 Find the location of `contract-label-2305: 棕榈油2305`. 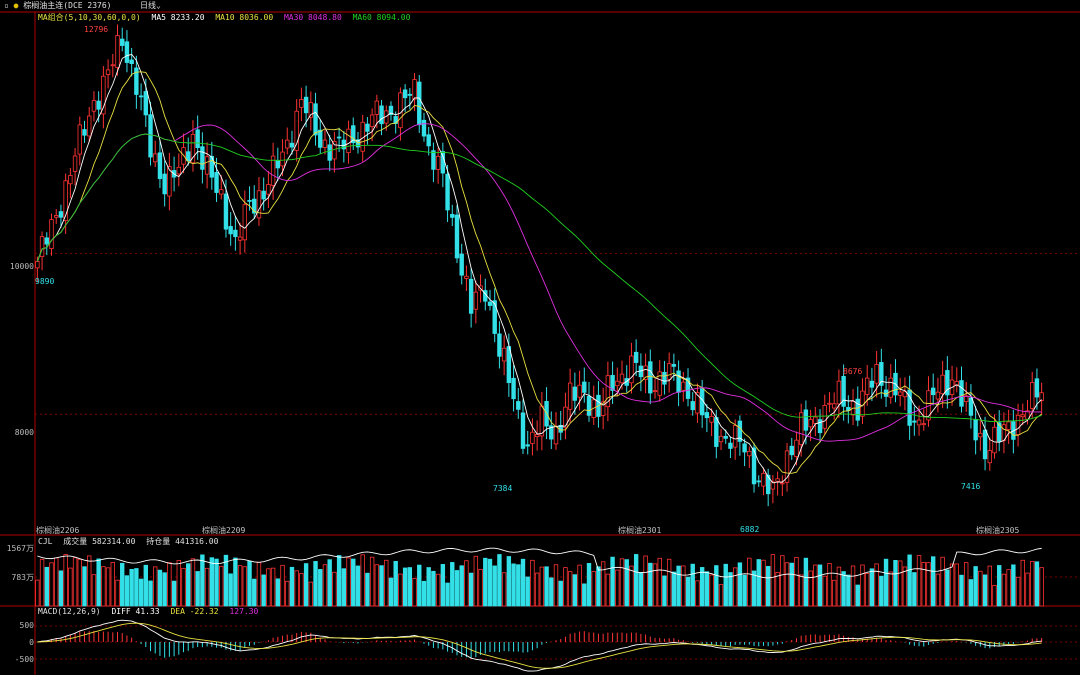

contract-label-2305: 棕榈油2305 is located at coordinates (998, 530).